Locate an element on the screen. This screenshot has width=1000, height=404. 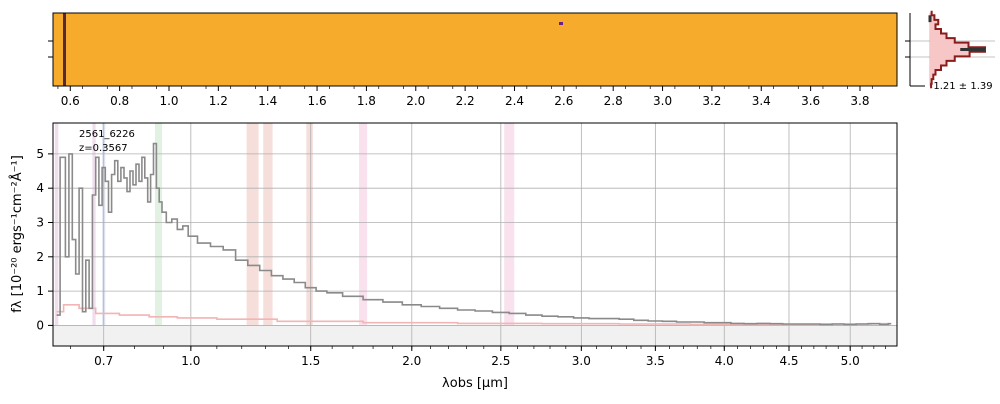
panel-2d-x-tick-label: 2.0 is located at coordinates (415, 101).